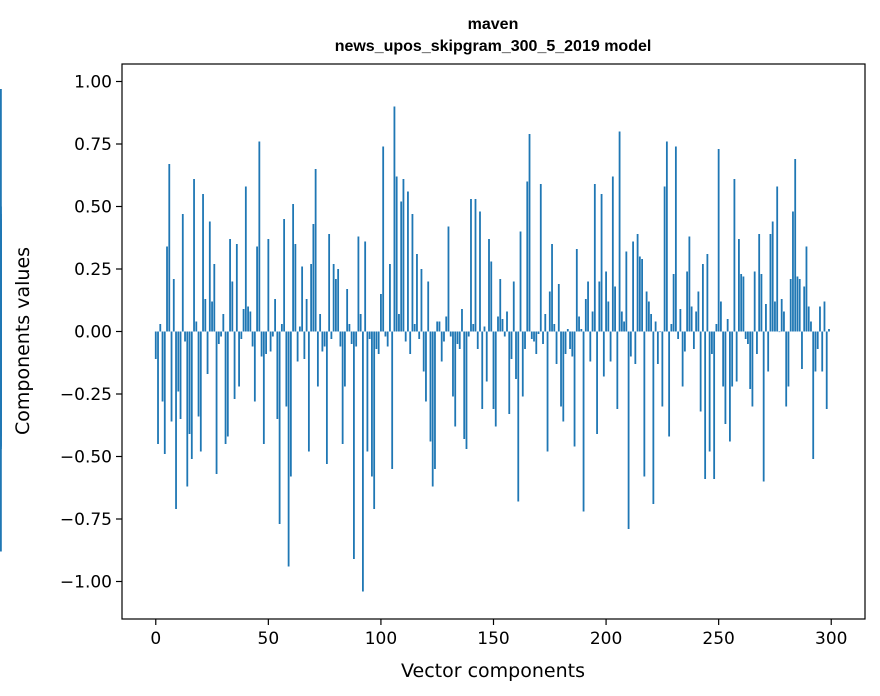 Image resolution: width=880 pixels, height=696 pixels. I want to click on y-axis-label: Components values, so click(23, 341).